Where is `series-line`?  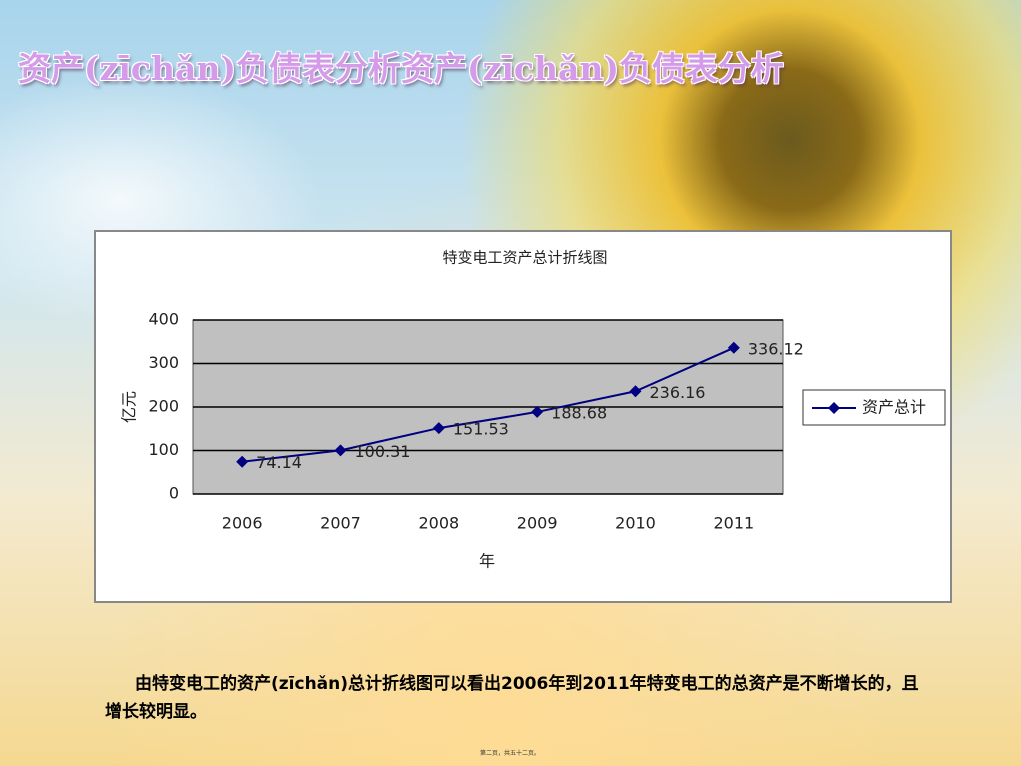 series-line is located at coordinates (488, 404).